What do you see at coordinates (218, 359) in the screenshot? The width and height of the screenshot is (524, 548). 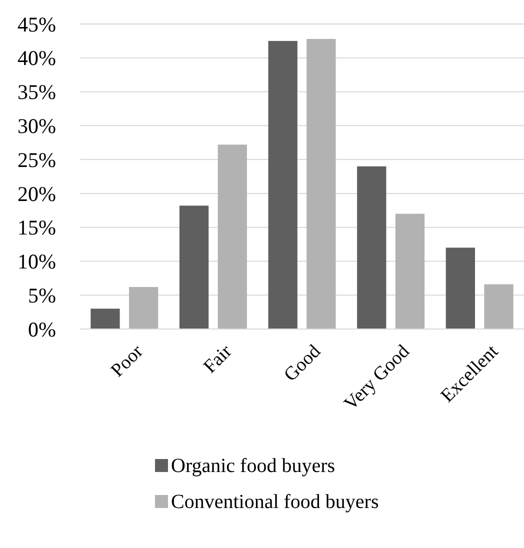 I see `x-tick-label: Fair` at bounding box center [218, 359].